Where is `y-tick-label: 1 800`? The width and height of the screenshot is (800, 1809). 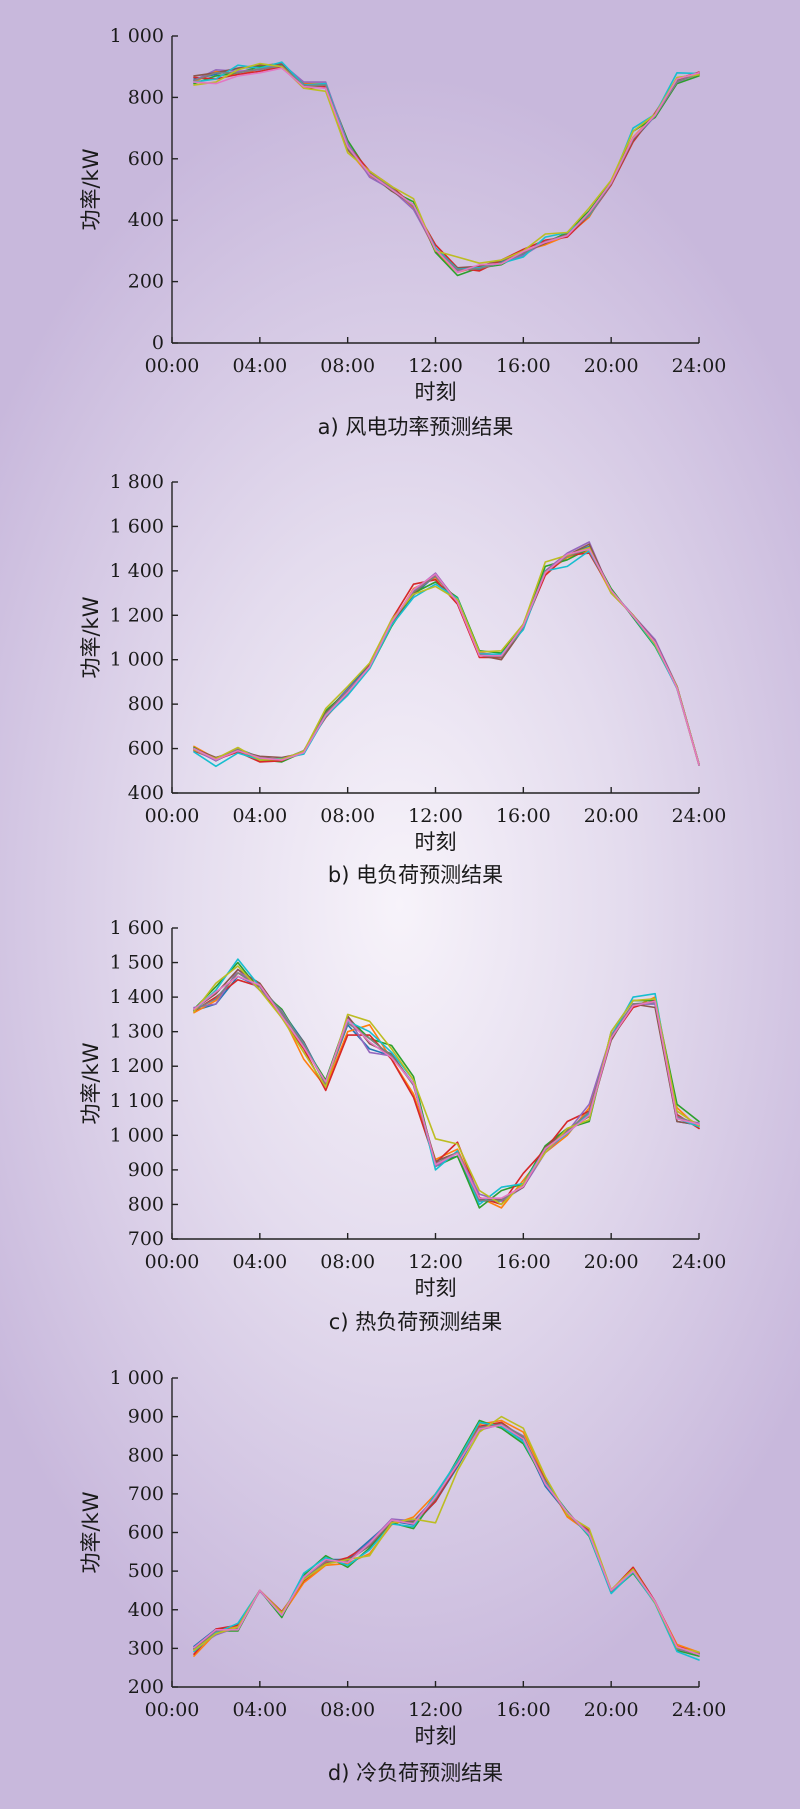 y-tick-label: 1 800 is located at coordinates (137, 482).